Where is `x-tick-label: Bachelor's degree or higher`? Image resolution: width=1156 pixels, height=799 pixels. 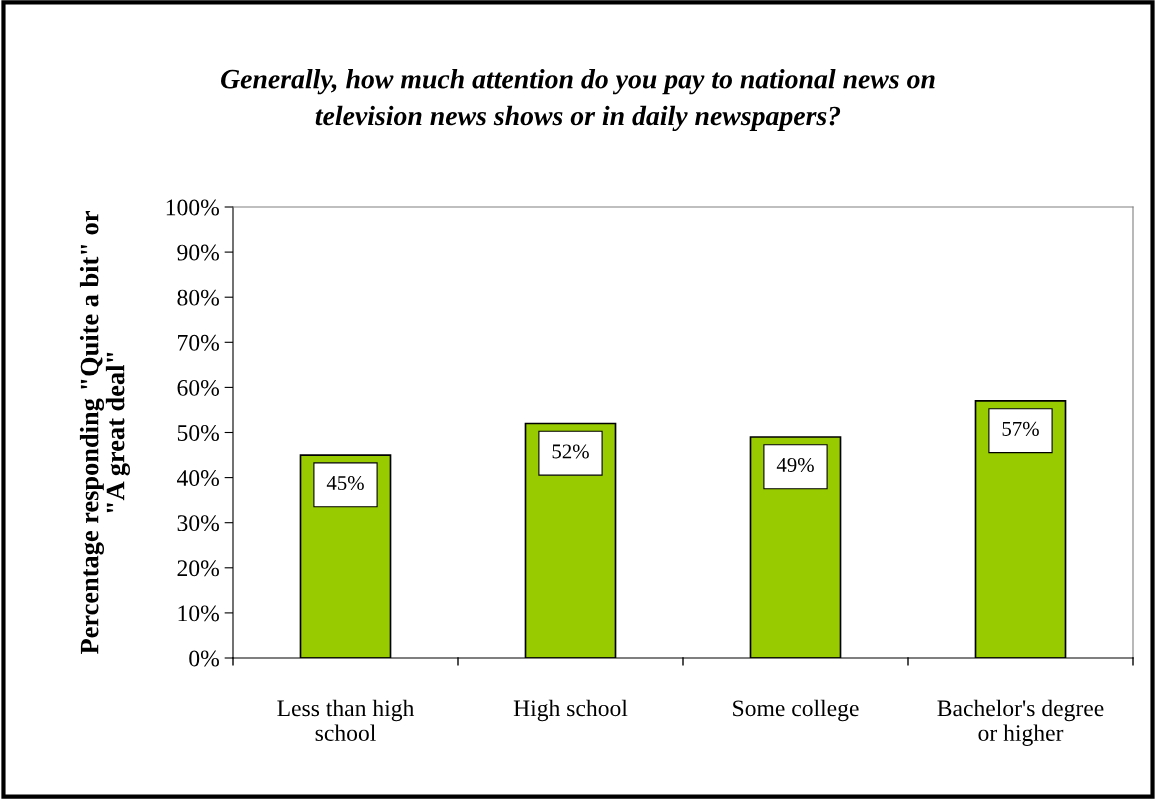
x-tick-label: Bachelor's degree or higher is located at coordinates (1020, 722).